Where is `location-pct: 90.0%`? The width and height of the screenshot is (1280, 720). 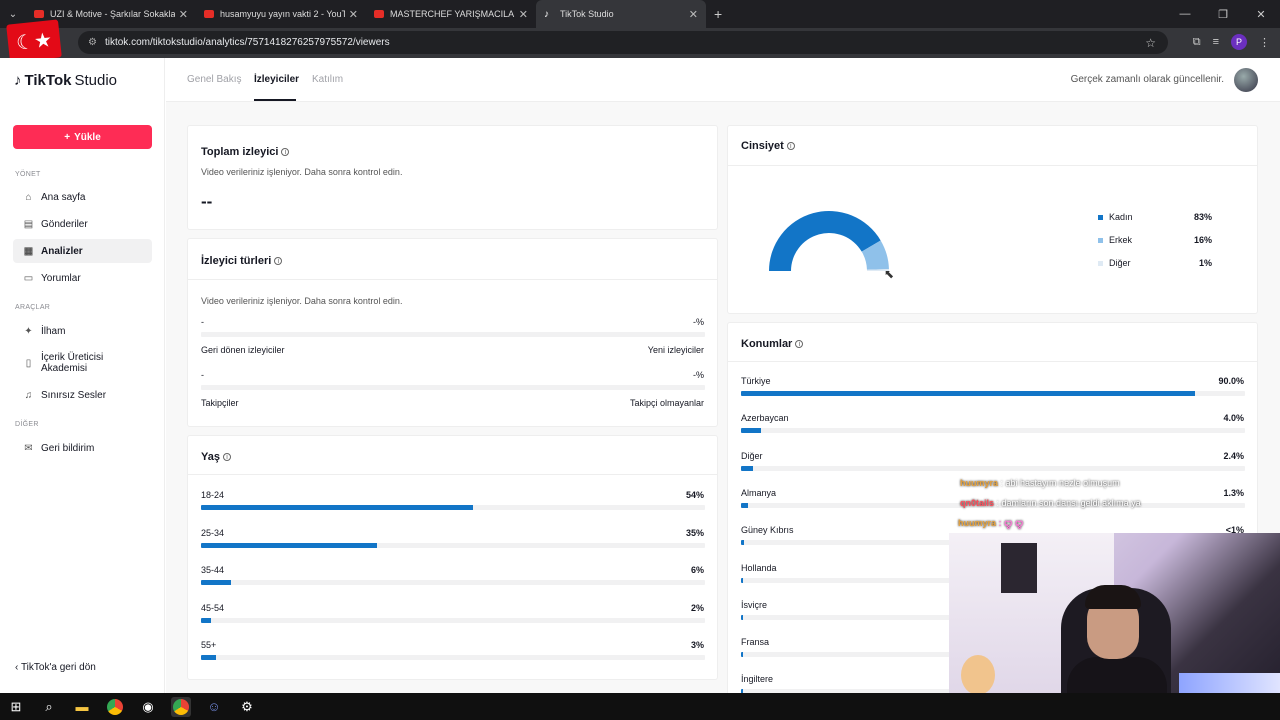 location-pct: 90.0% is located at coordinates (1231, 381).